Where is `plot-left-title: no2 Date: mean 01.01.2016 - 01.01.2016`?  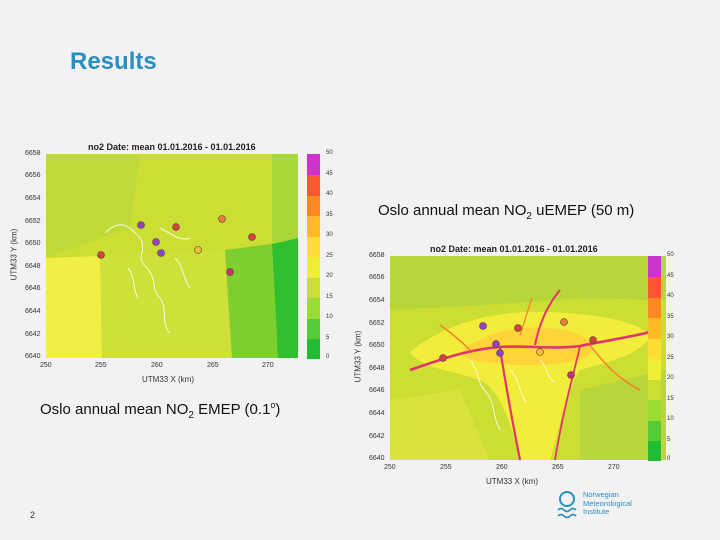 plot-left-title: no2 Date: mean 01.01.2016 - 01.01.2016 is located at coordinates (172, 147).